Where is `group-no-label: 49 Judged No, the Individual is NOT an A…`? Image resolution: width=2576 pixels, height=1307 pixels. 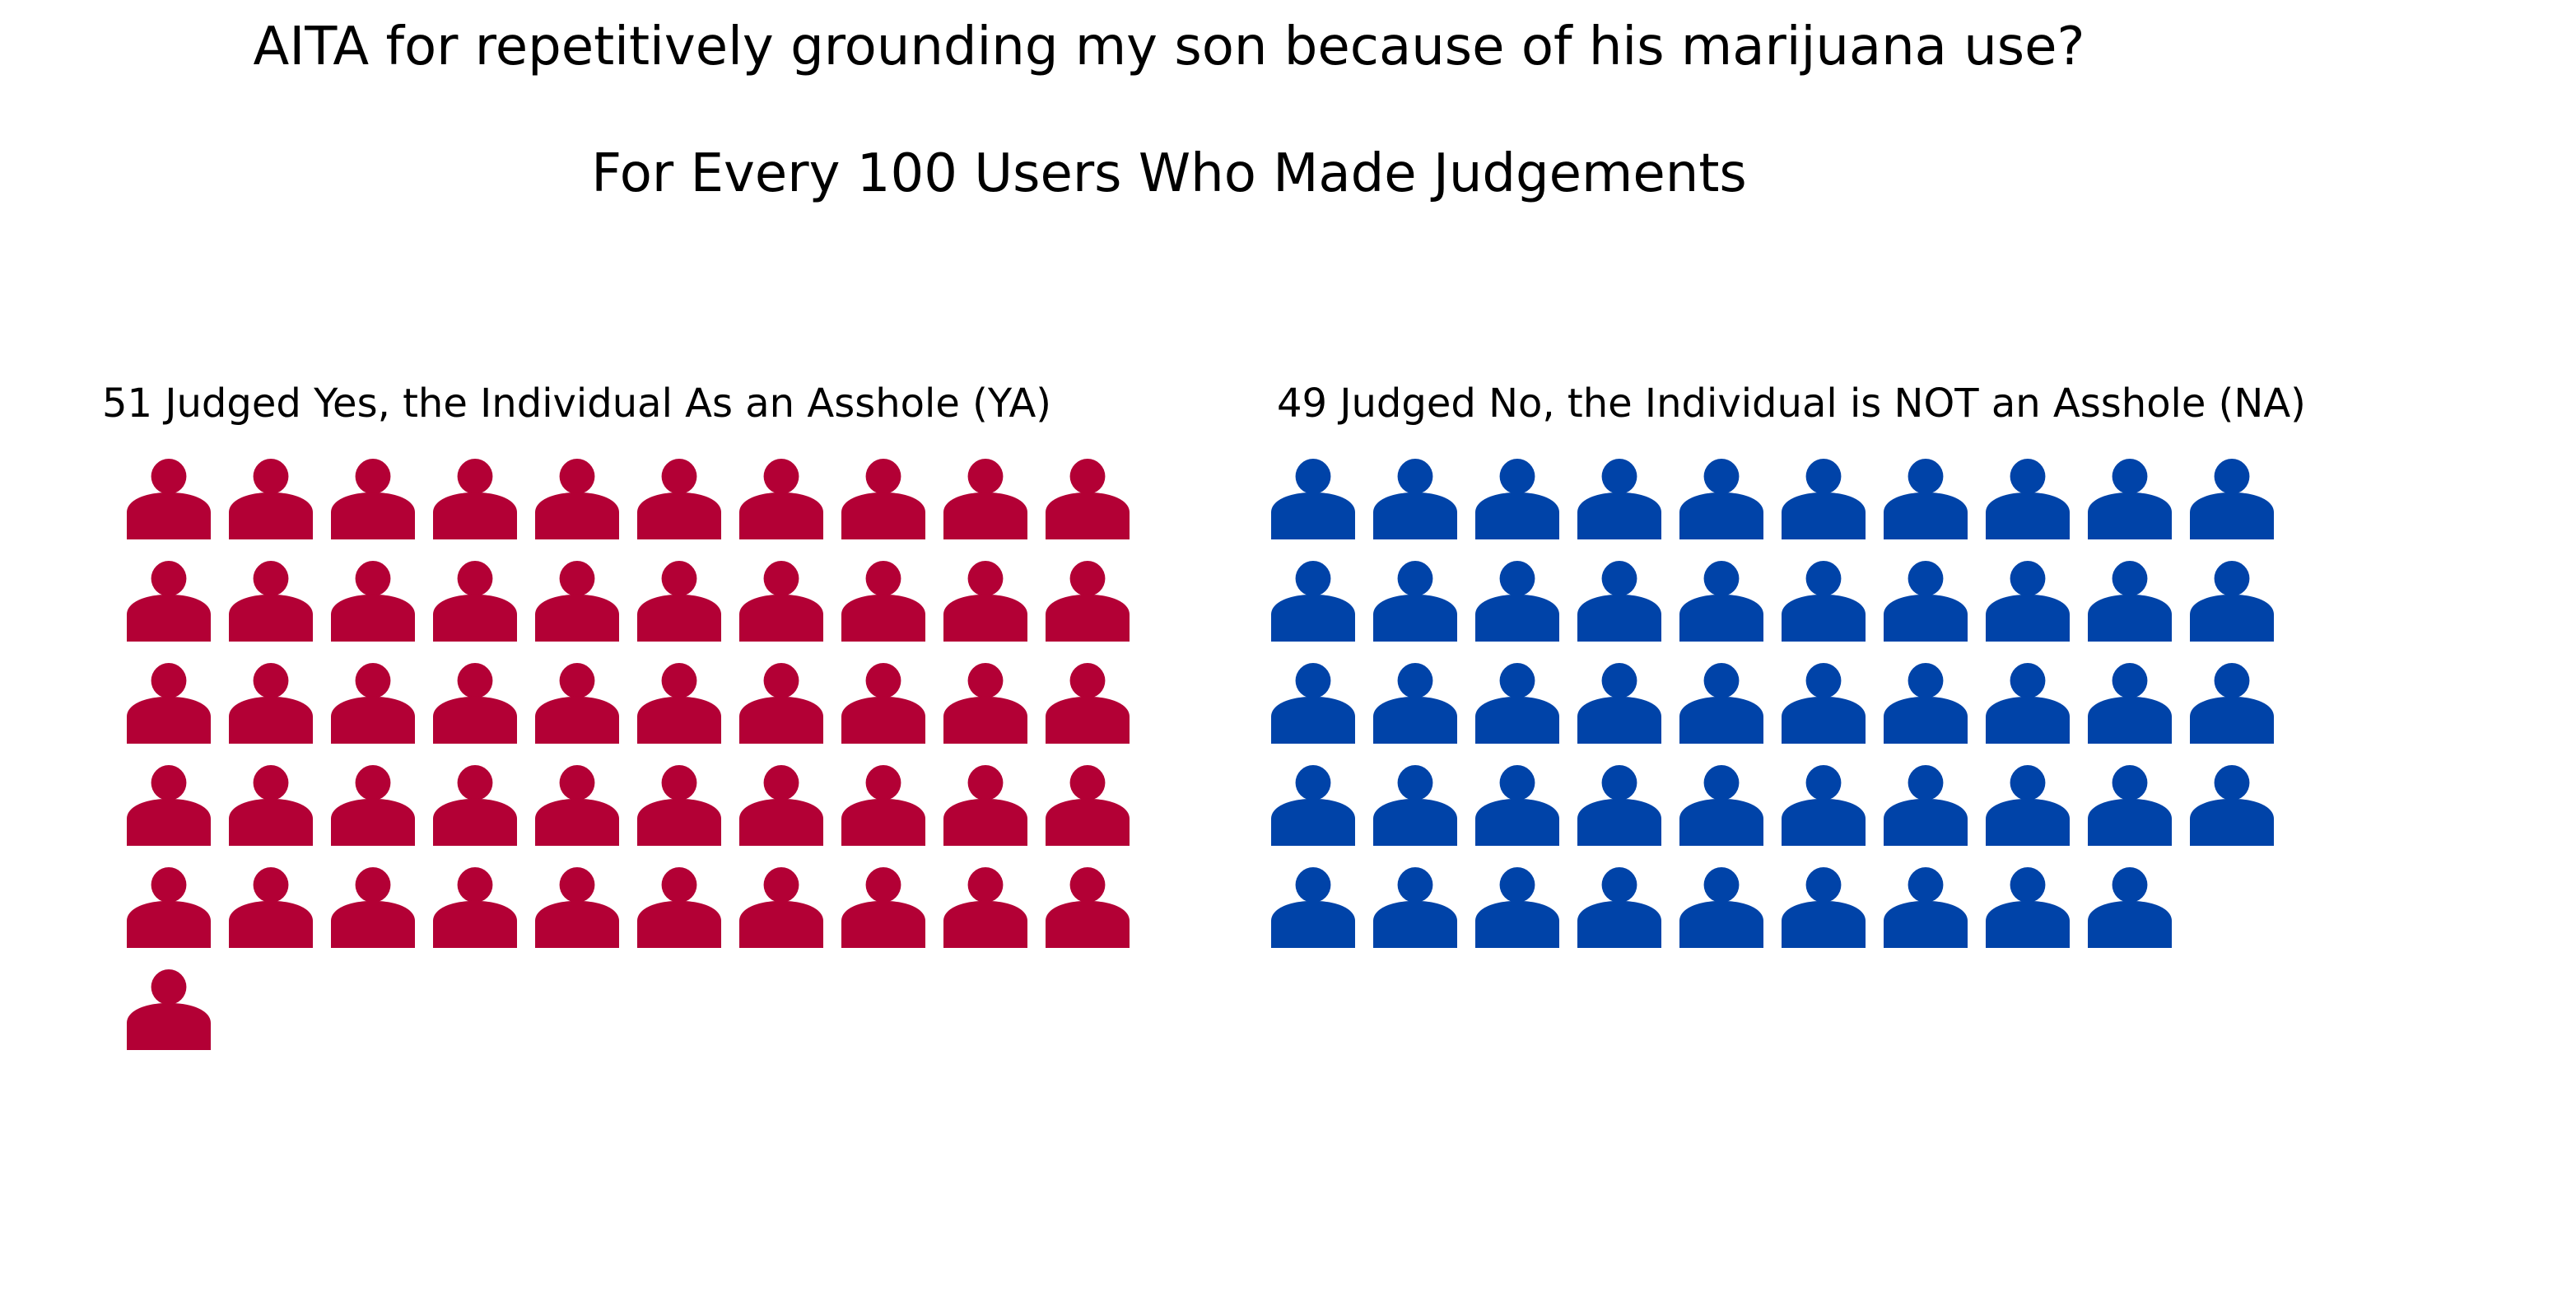 group-no-label: 49 Judged No, the Individual is NOT an A… is located at coordinates (1792, 404).